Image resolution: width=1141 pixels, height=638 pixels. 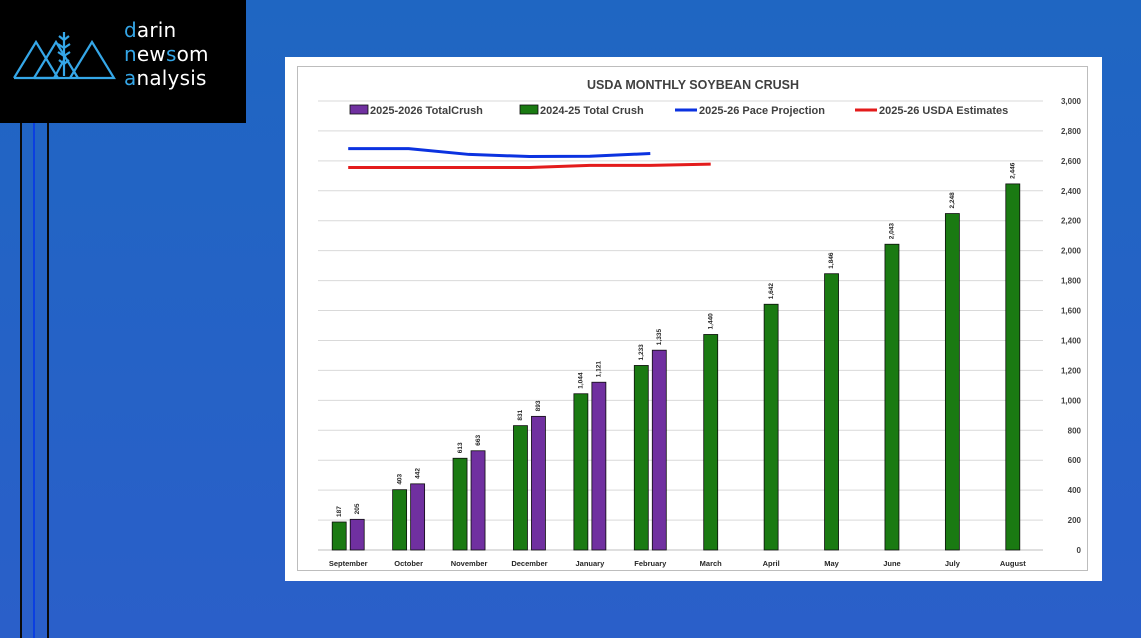 What do you see at coordinates (1075, 460) in the screenshot?
I see `y-tick-label: 600` at bounding box center [1075, 460].